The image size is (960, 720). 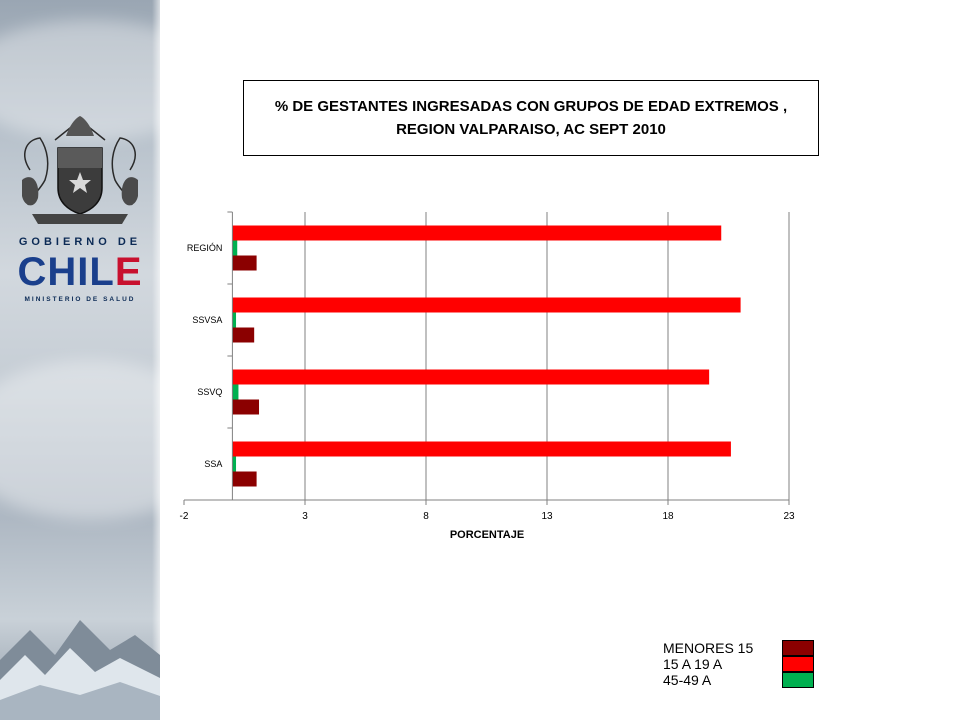 I want to click on logo-chile: CHILE, so click(x=80, y=272).